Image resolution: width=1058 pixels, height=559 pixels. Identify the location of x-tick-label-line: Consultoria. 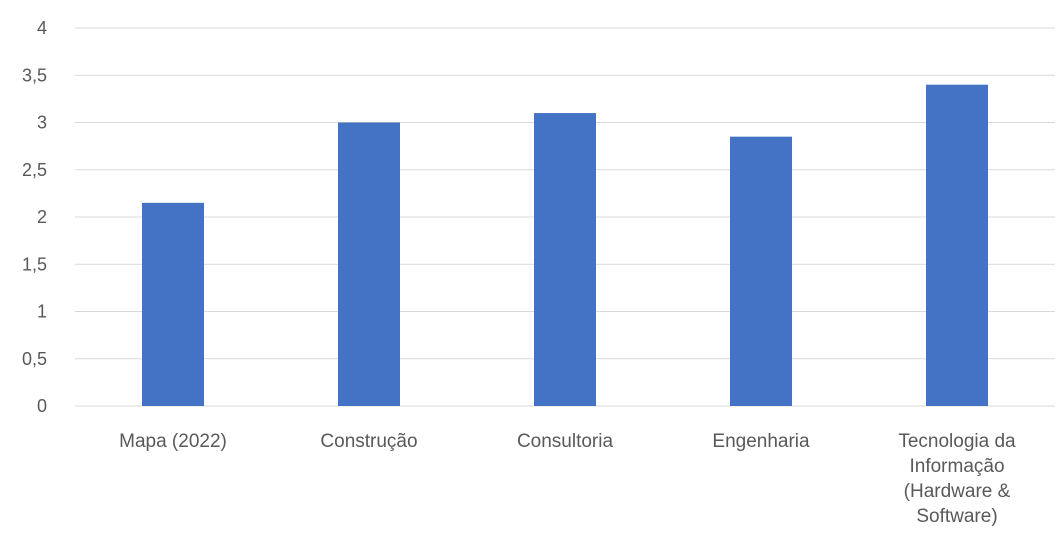
(565, 441).